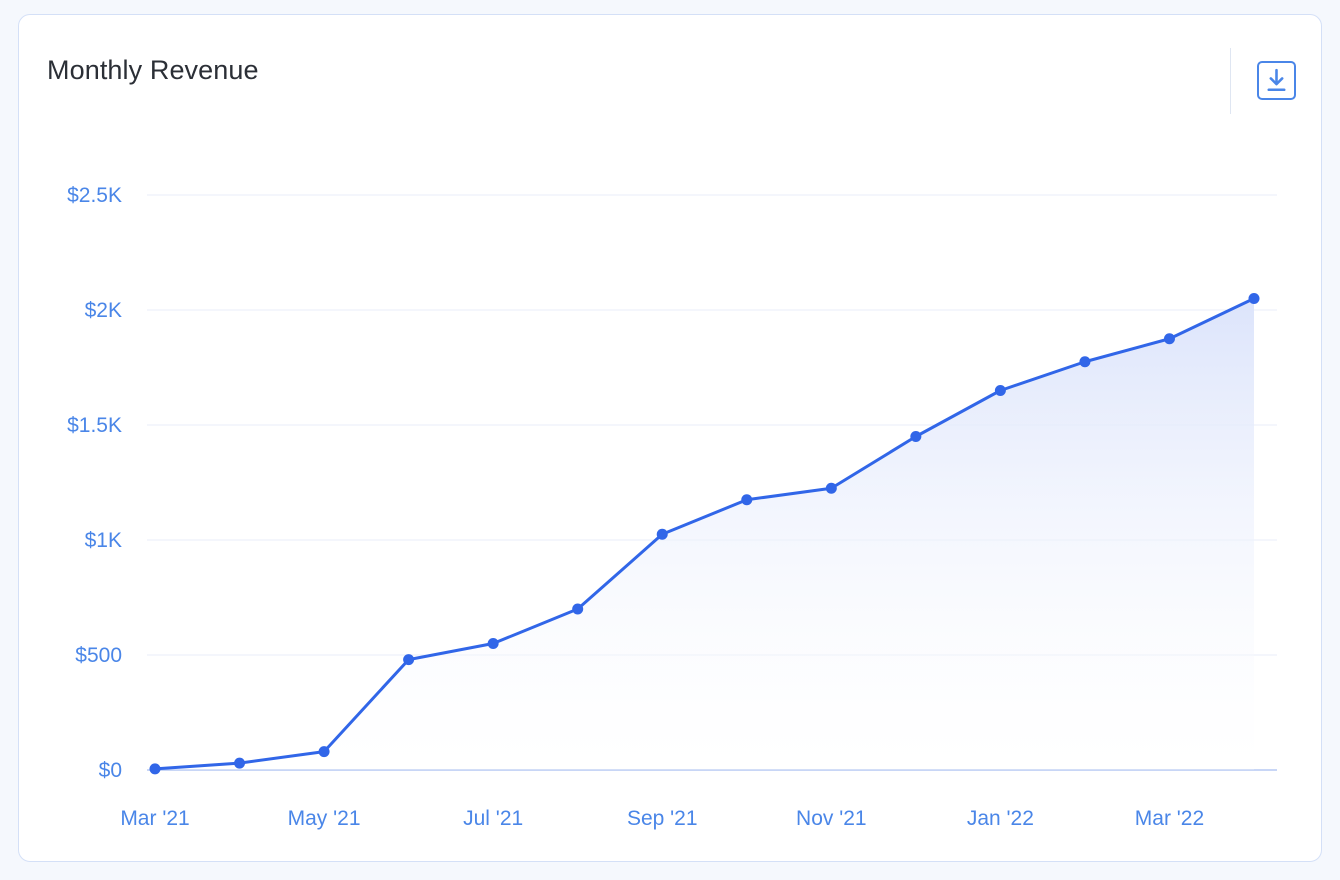 This screenshot has width=1340, height=880. I want to click on x-tick-label: Sep '21, so click(662, 818).